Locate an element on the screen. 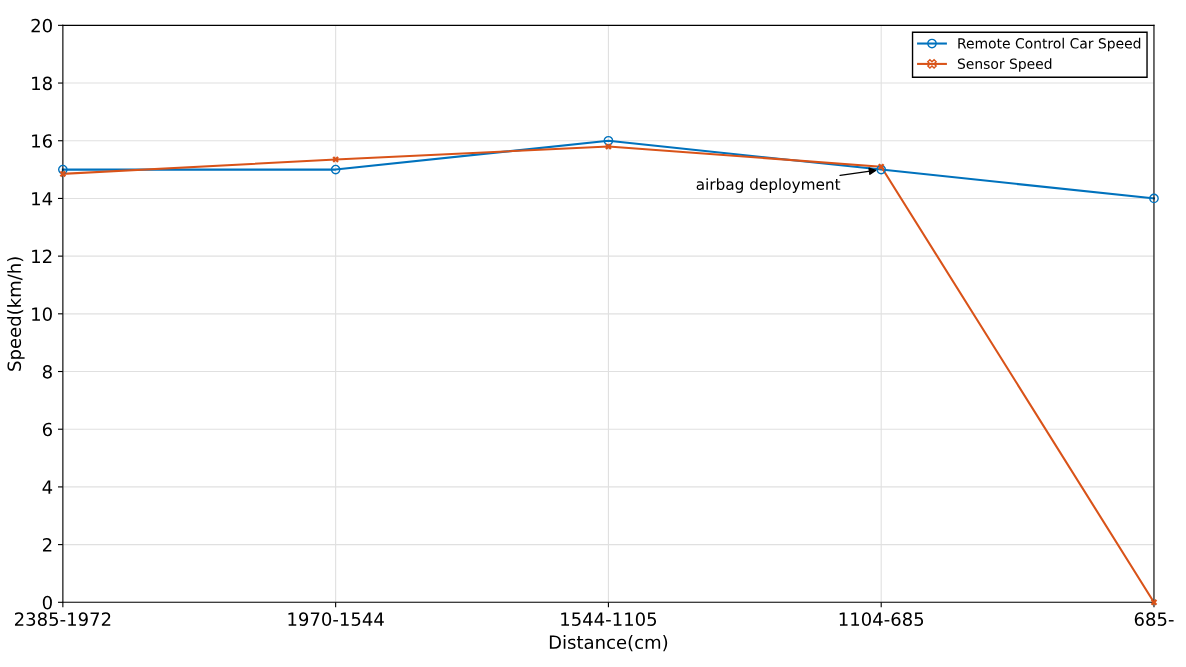  legend-label: Sensor Speed is located at coordinates (1004, 65).